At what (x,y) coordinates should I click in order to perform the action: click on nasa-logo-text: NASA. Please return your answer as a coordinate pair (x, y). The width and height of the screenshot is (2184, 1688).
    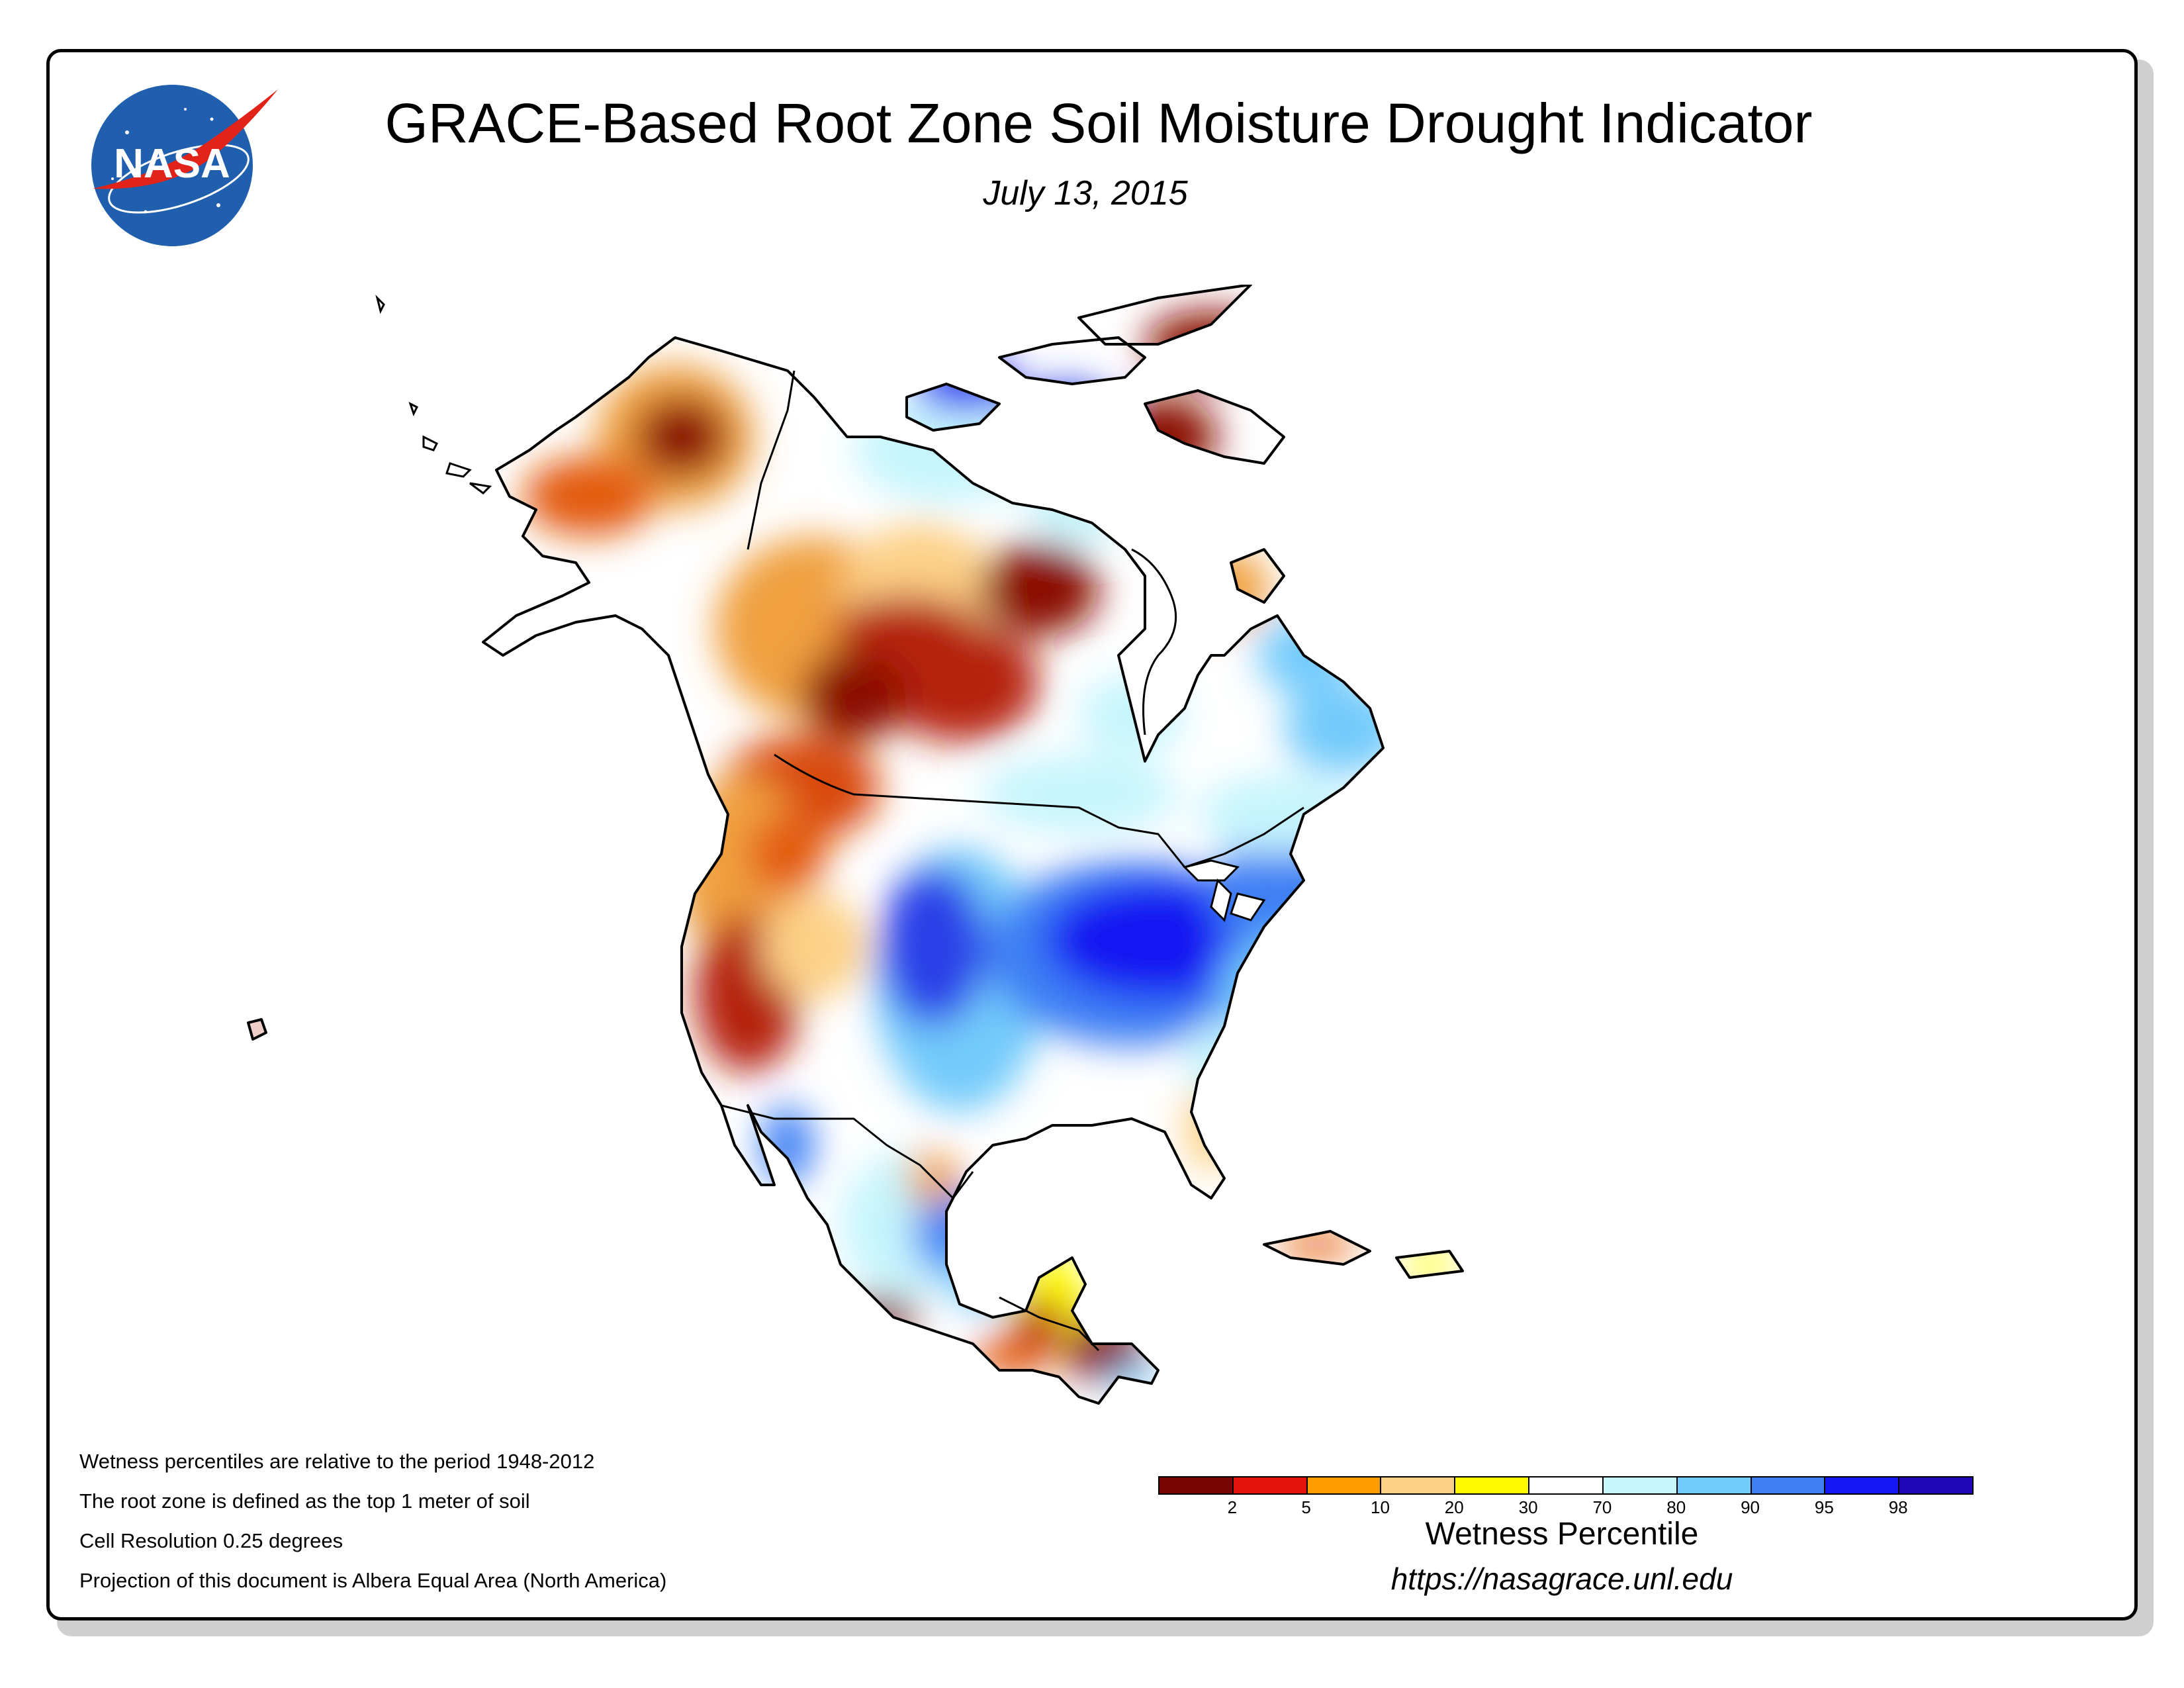
    Looking at the image, I should click on (172, 164).